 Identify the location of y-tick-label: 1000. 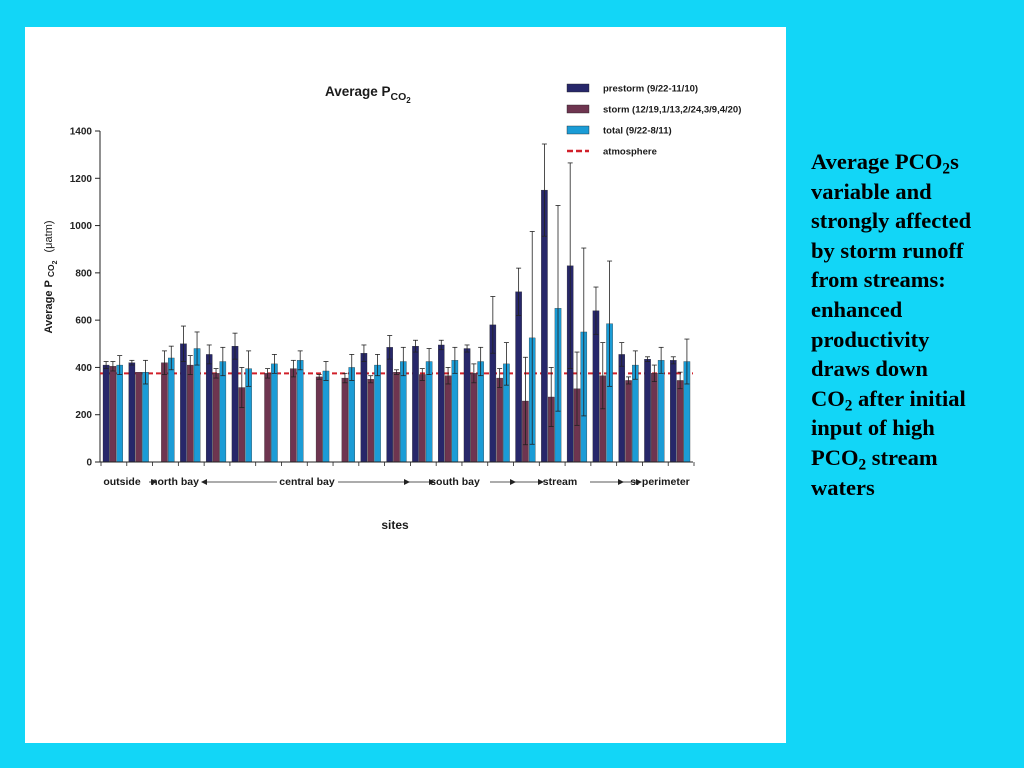
(81, 226).